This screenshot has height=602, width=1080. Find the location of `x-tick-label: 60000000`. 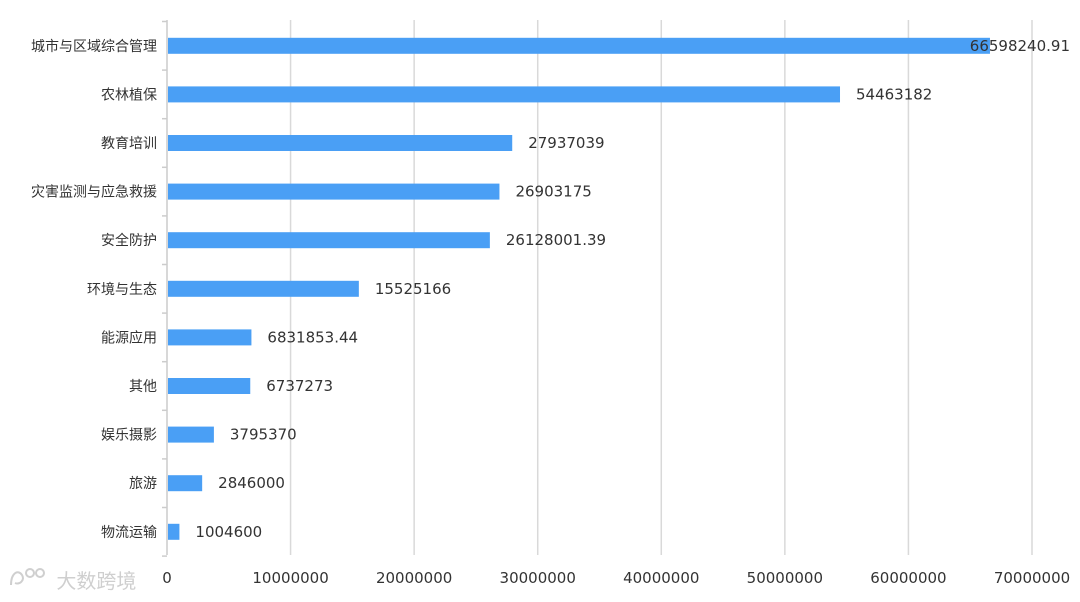

x-tick-label: 60000000 is located at coordinates (908, 578).